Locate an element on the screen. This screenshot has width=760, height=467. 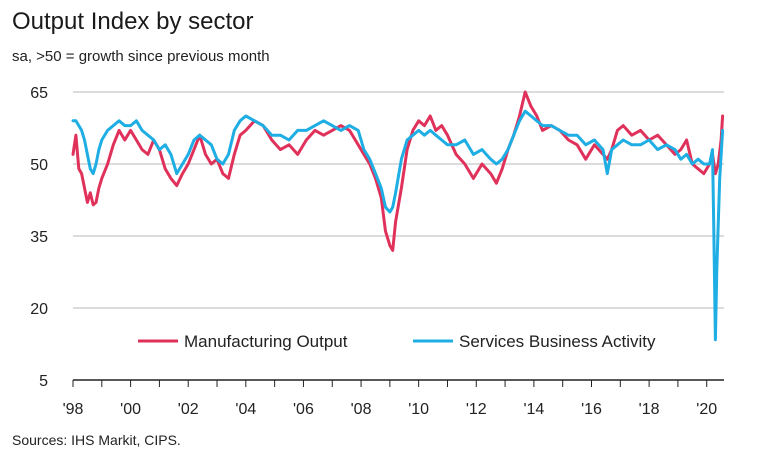
legend-label-manufacturing: Manufacturing Output is located at coordinates (266, 341).